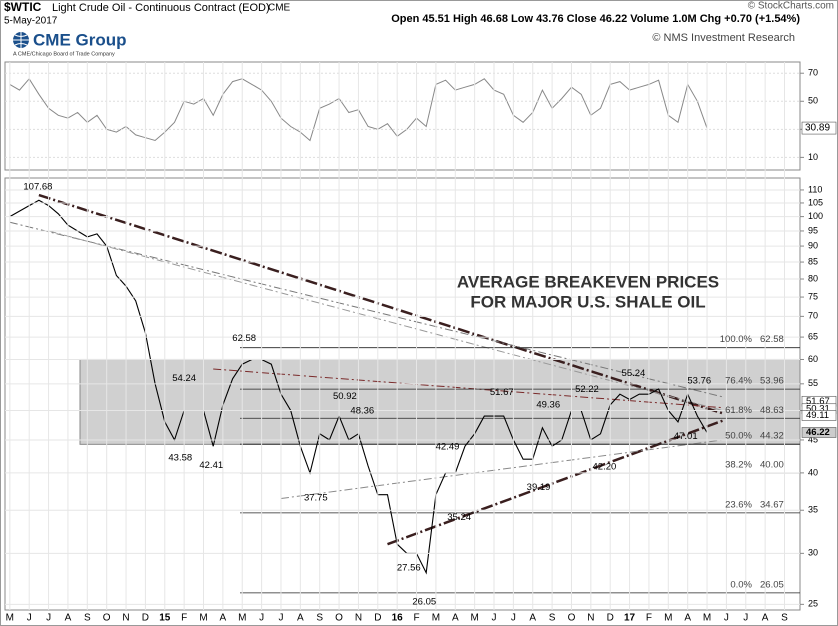 Image resolution: width=838 pixels, height=626 pixels. Describe the element at coordinates (818, 401) in the screenshot. I see `last-value-label: 51.67` at that location.